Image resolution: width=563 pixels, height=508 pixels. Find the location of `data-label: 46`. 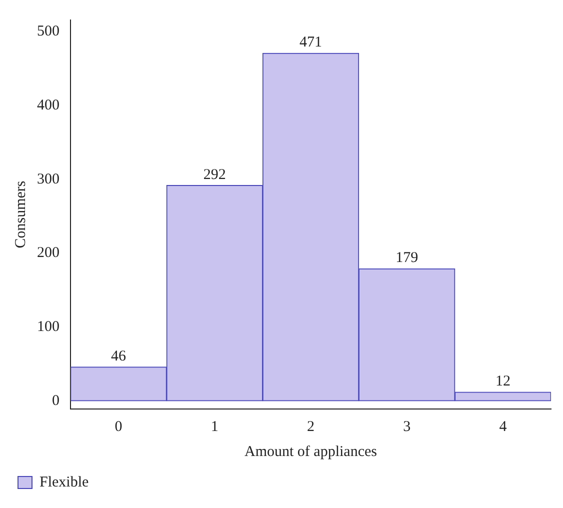

data-label: 46 is located at coordinates (119, 356).